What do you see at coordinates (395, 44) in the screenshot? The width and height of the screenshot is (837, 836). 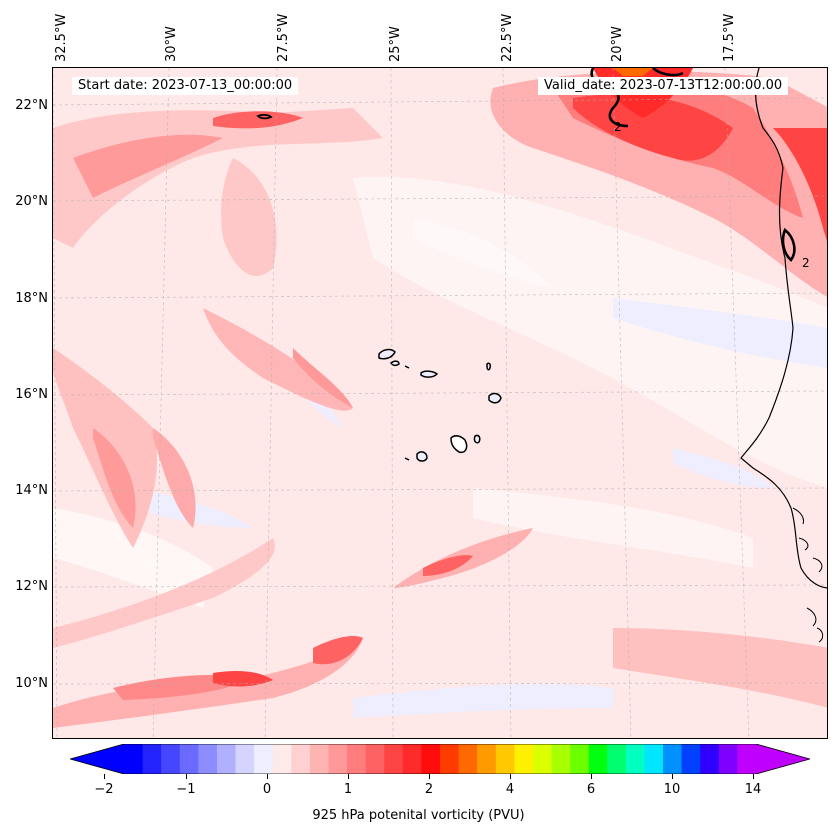 I see `lon-label: 25°W` at bounding box center [395, 44].